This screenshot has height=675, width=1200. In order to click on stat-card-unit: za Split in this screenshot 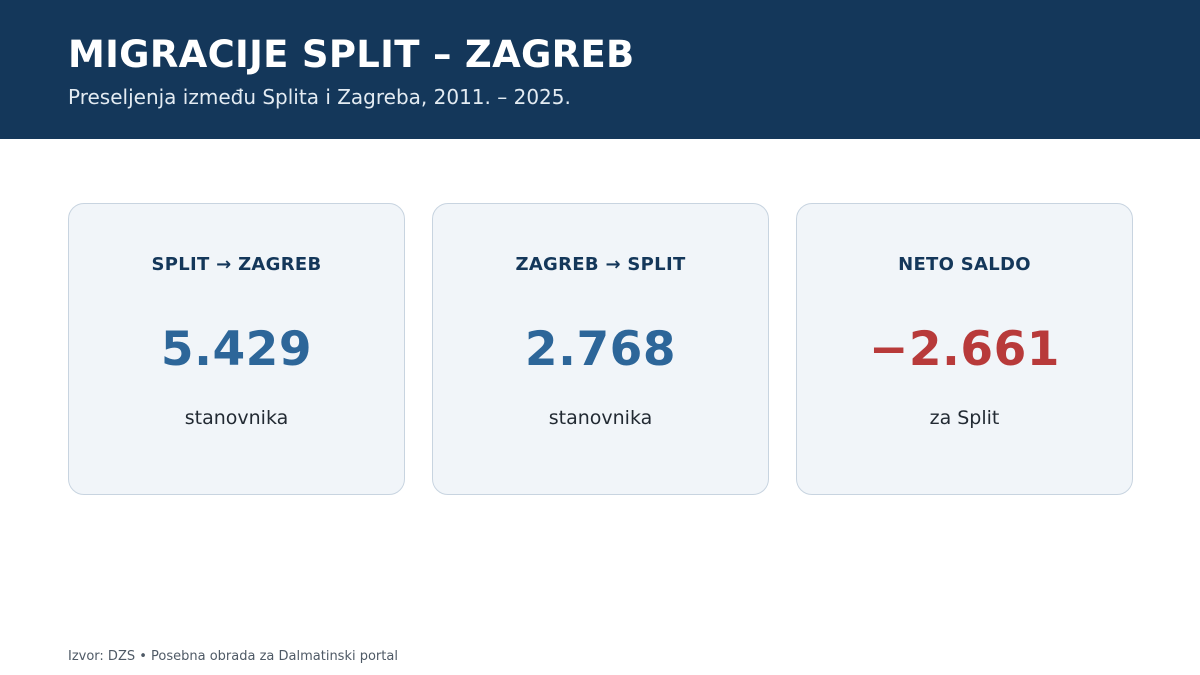, I will do `click(964, 418)`.